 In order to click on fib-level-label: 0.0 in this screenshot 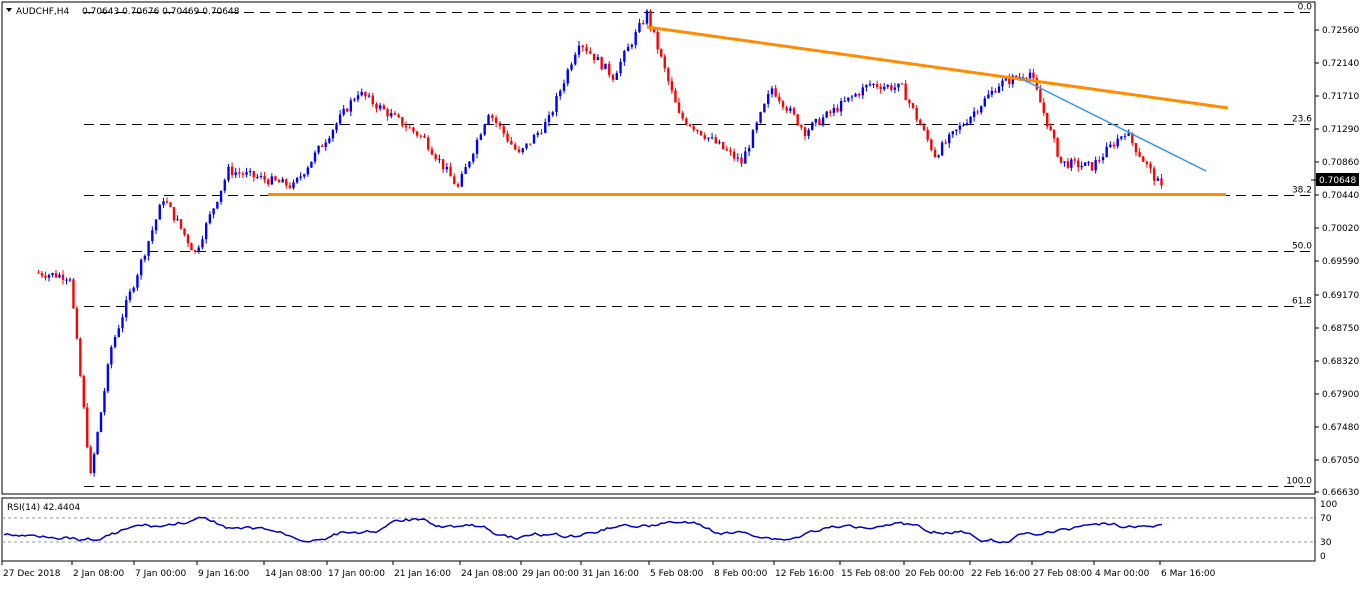, I will do `click(1305, 8)`.